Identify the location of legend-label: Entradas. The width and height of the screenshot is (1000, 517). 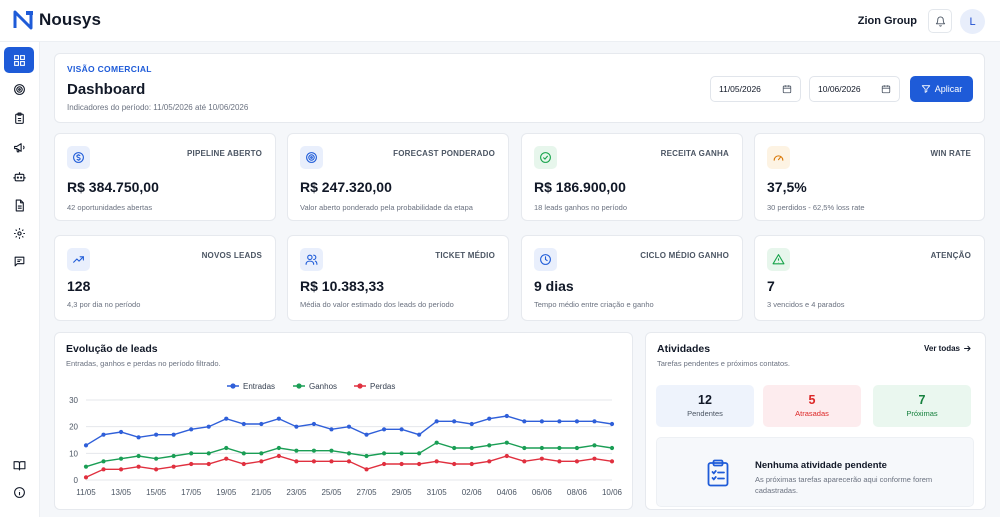
(259, 386).